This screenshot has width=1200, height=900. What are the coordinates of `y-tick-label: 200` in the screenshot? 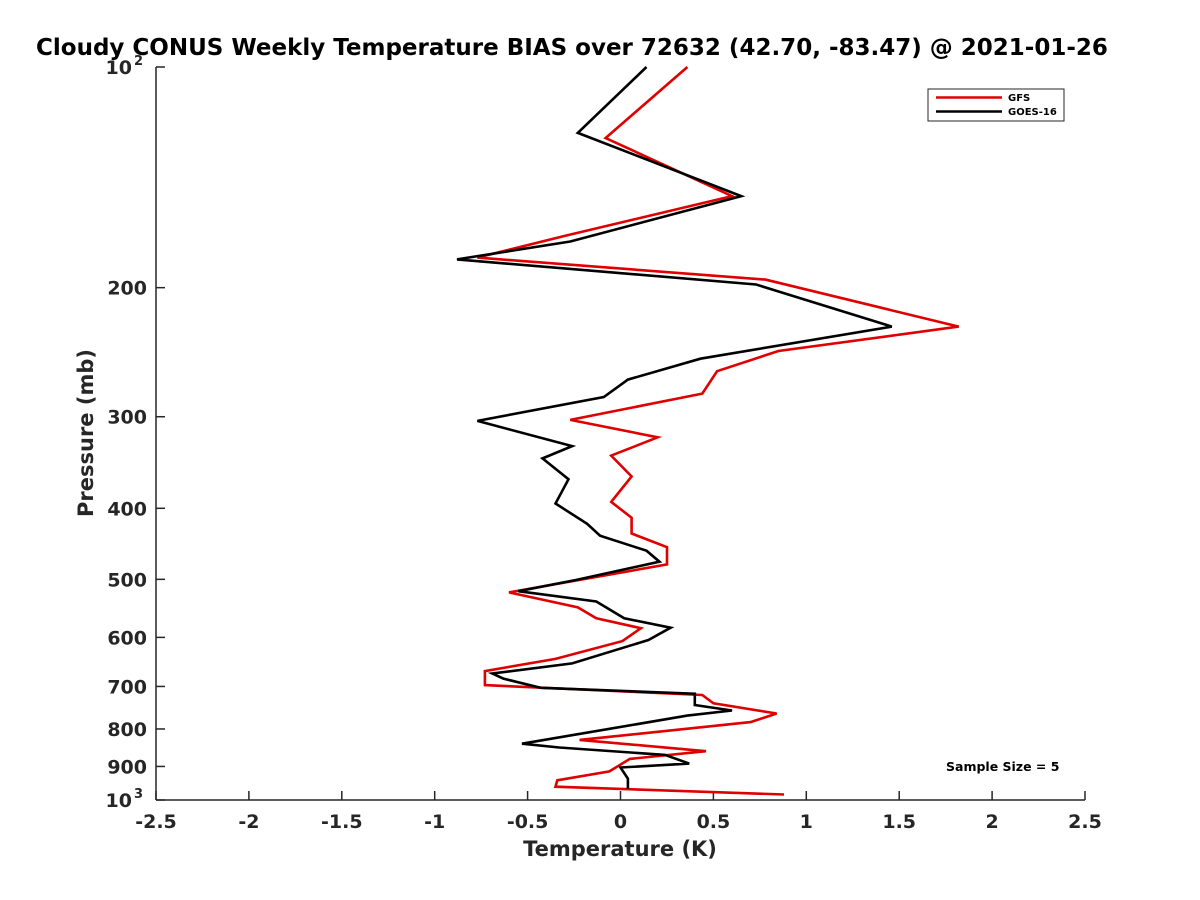 It's located at (127, 289).